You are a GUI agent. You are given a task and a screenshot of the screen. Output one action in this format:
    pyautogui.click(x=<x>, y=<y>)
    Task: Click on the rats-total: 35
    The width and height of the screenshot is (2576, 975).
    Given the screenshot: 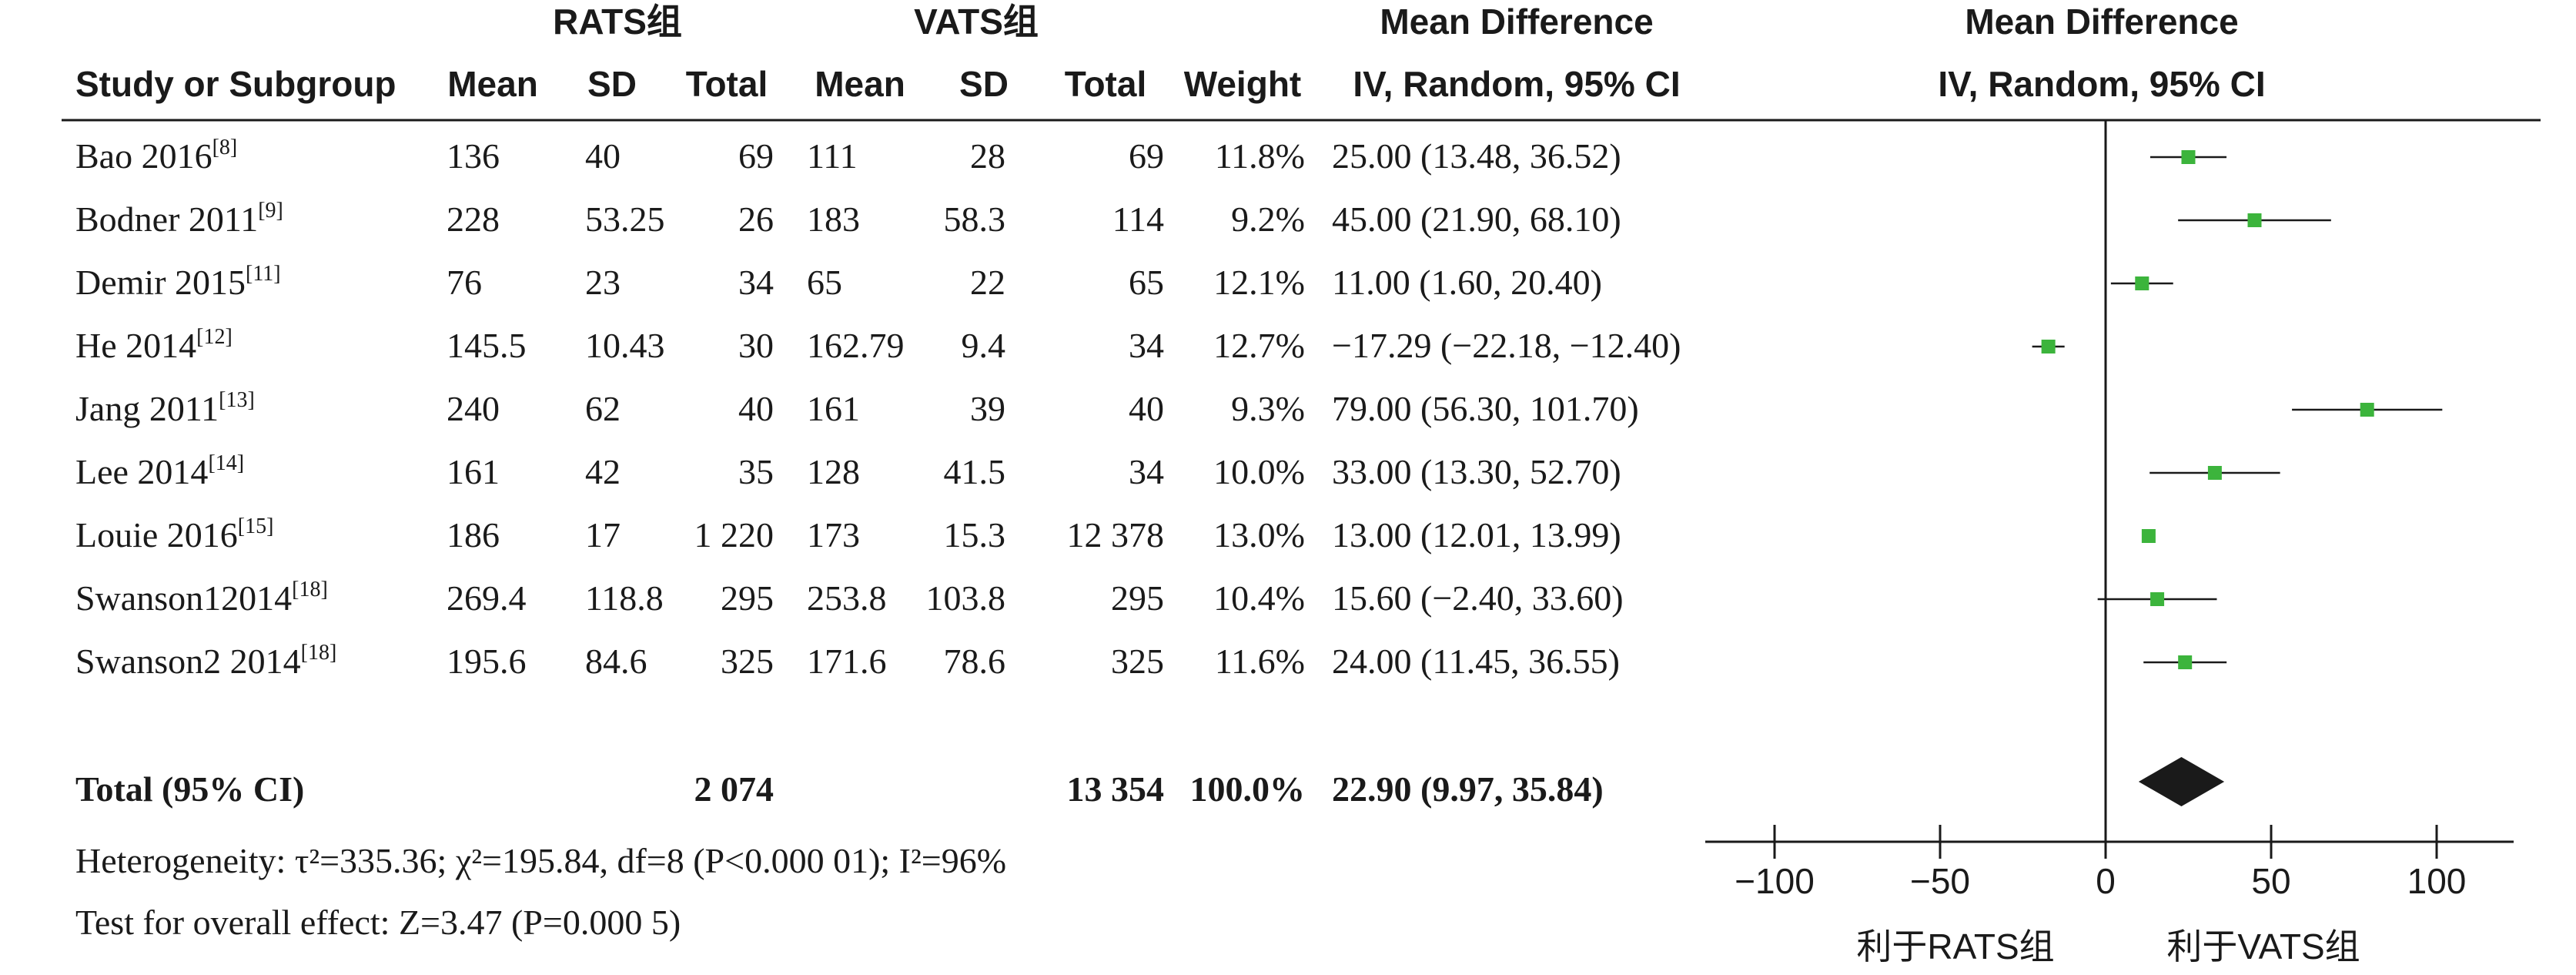 What is the action you would take?
    pyautogui.click(x=756, y=471)
    